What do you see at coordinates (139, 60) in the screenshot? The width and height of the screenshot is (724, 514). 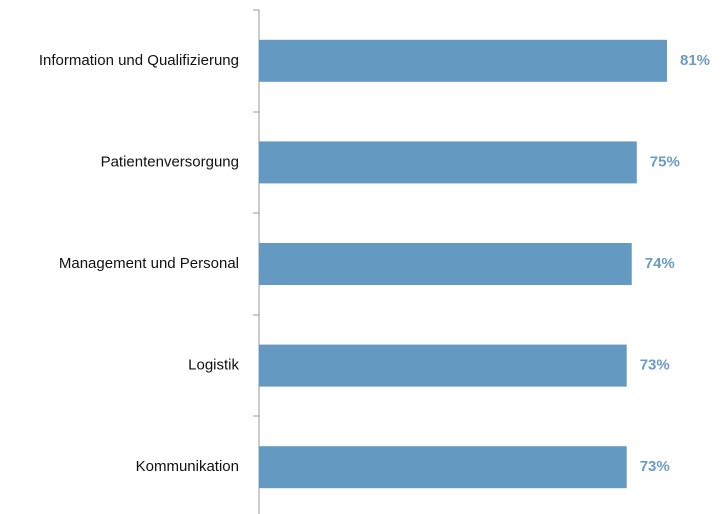 I see `category-label: Information und Qualifizierung` at bounding box center [139, 60].